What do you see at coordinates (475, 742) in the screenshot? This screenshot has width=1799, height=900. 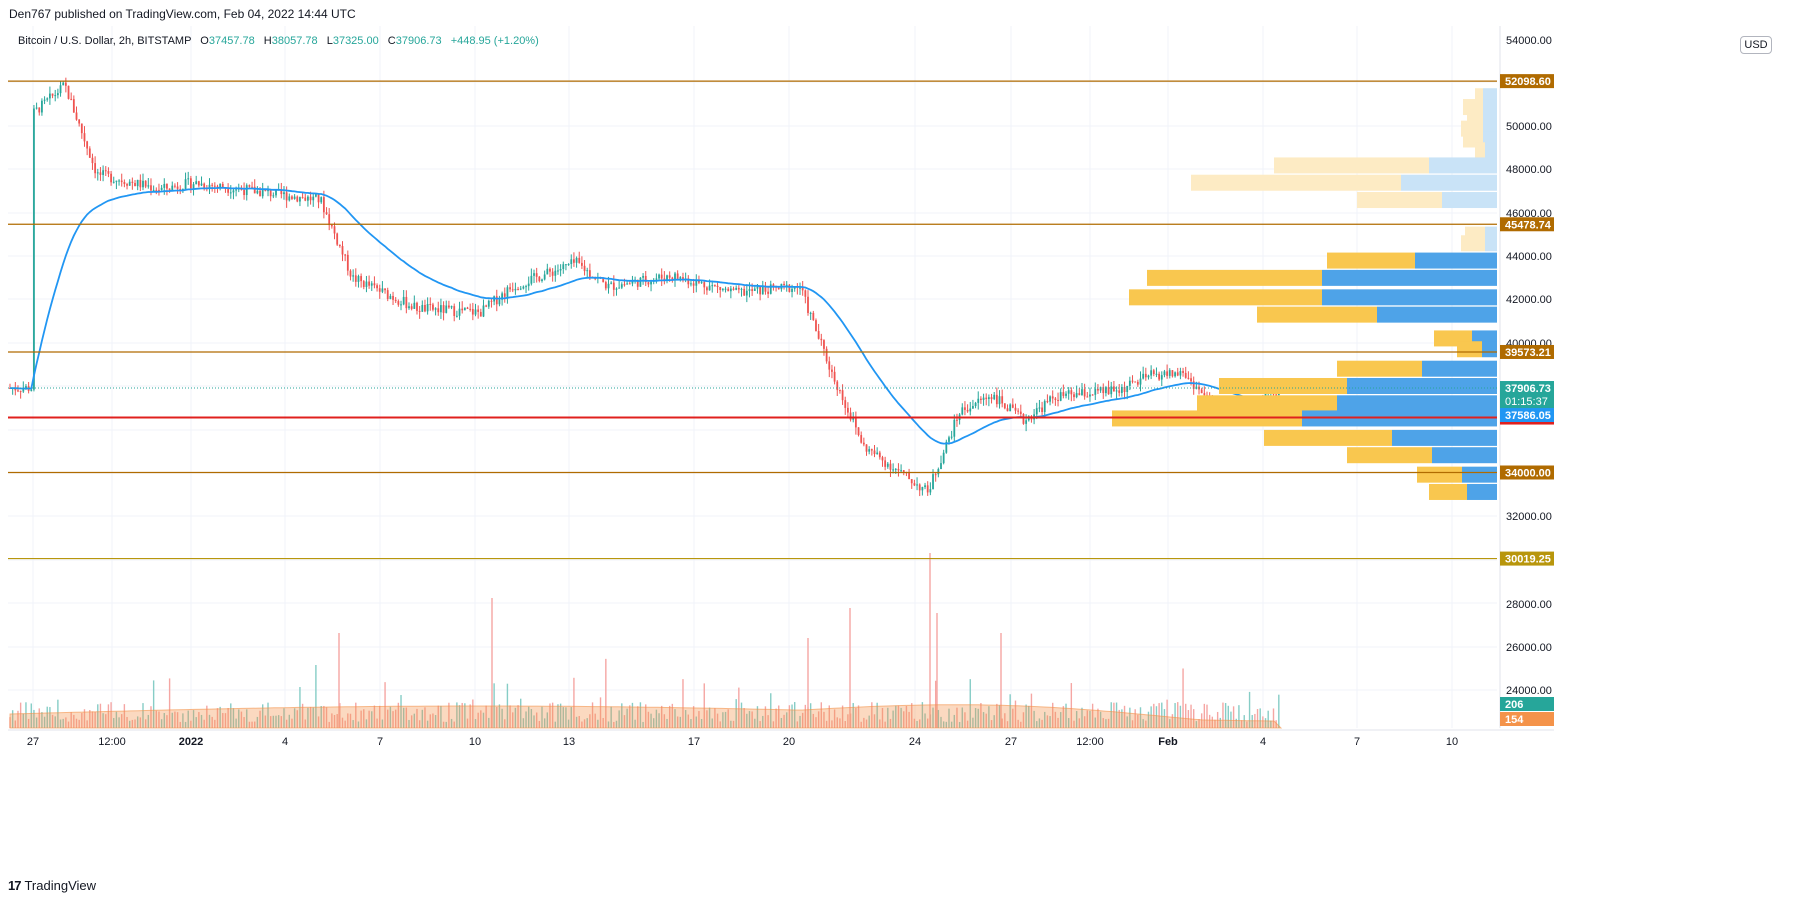 I see `time-tick-label: 10` at bounding box center [475, 742].